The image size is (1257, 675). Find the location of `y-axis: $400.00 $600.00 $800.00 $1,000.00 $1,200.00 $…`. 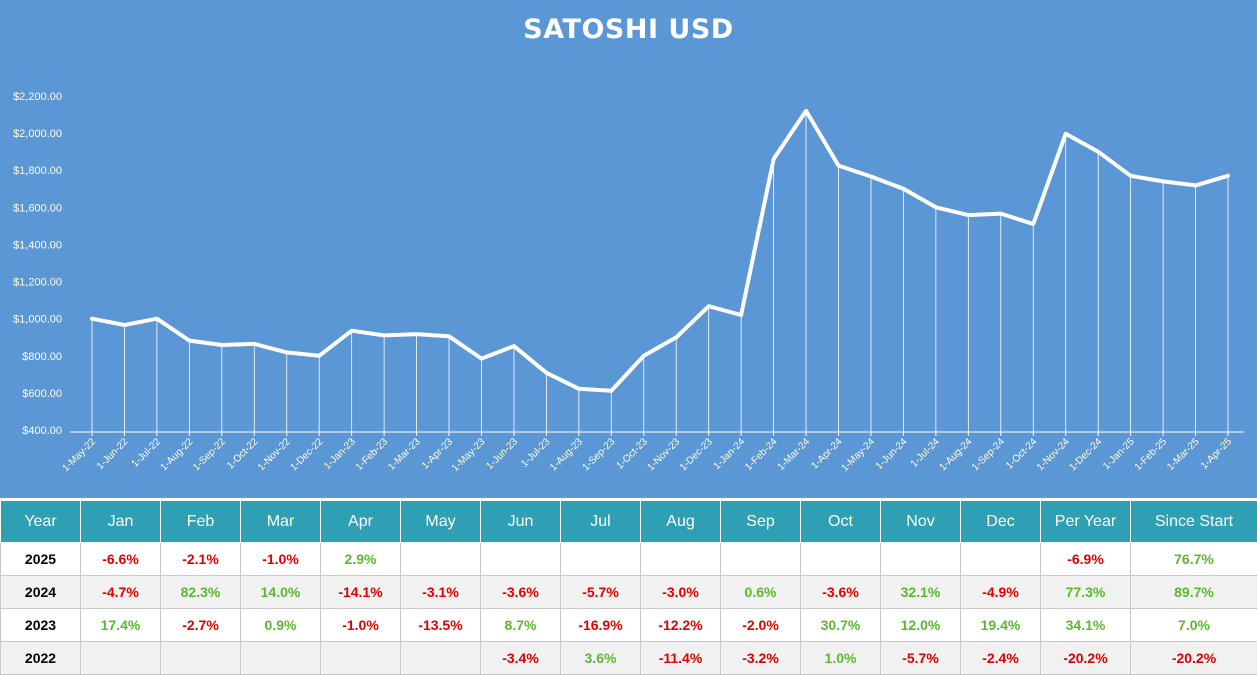

y-axis: $400.00 $600.00 $800.00 $1,000.00 $1,200.00 $… is located at coordinates (37, 264).